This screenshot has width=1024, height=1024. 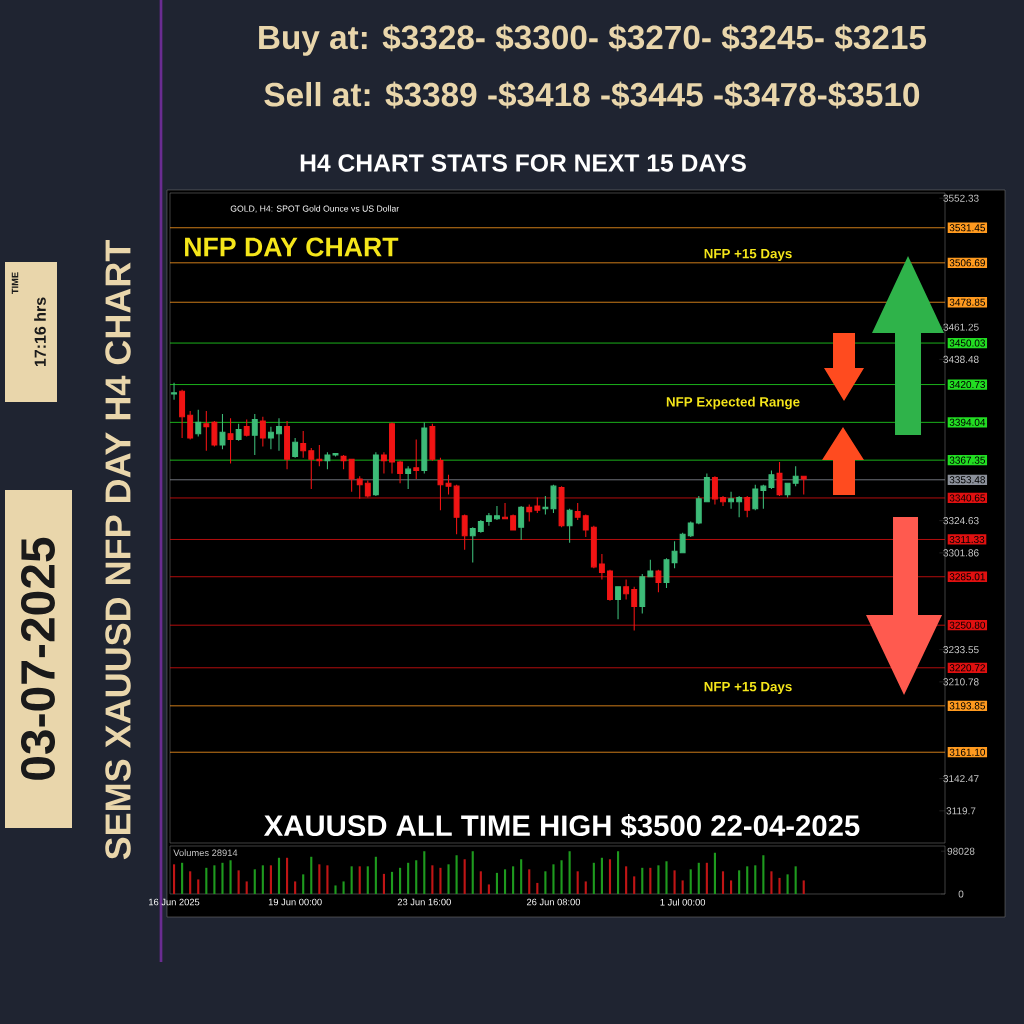 I want to click on ref-line-label: 3367.35, so click(x=967, y=460).